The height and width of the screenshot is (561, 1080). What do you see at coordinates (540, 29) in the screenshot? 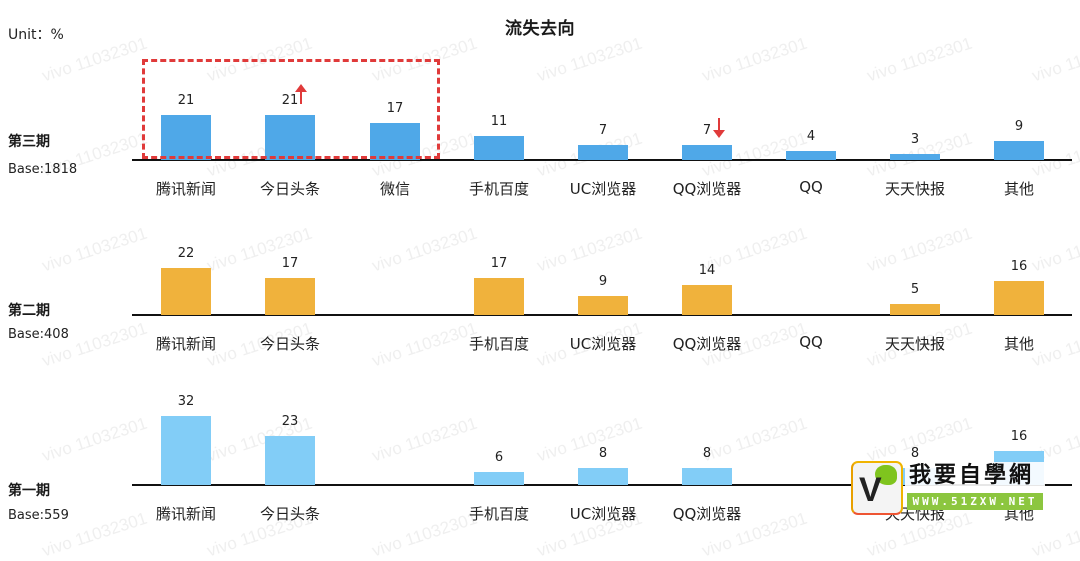
I see `chart-title: 流失去向` at bounding box center [540, 29].